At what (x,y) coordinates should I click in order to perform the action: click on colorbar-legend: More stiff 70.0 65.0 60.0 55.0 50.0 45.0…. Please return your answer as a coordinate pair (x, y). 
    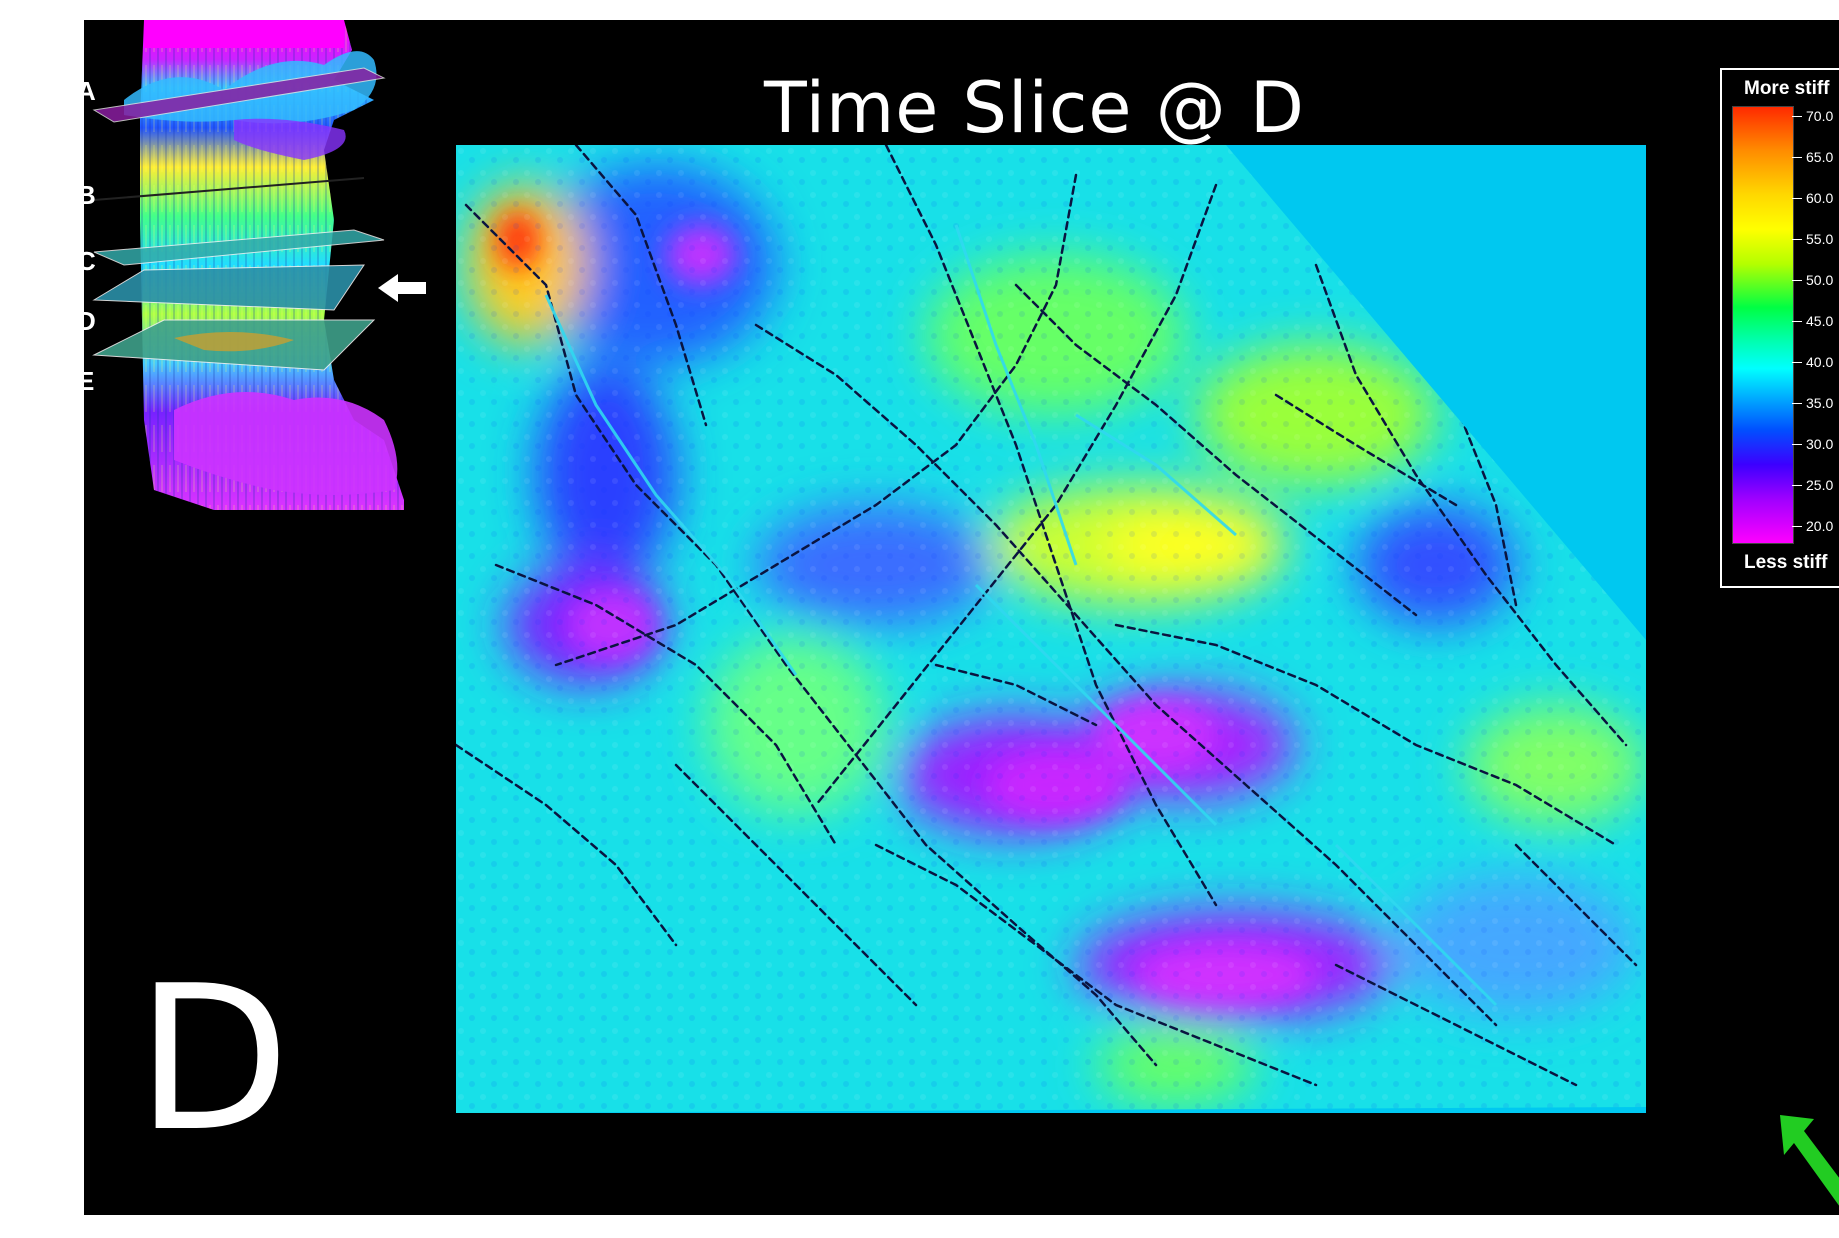
    Looking at the image, I should click on (1779, 328).